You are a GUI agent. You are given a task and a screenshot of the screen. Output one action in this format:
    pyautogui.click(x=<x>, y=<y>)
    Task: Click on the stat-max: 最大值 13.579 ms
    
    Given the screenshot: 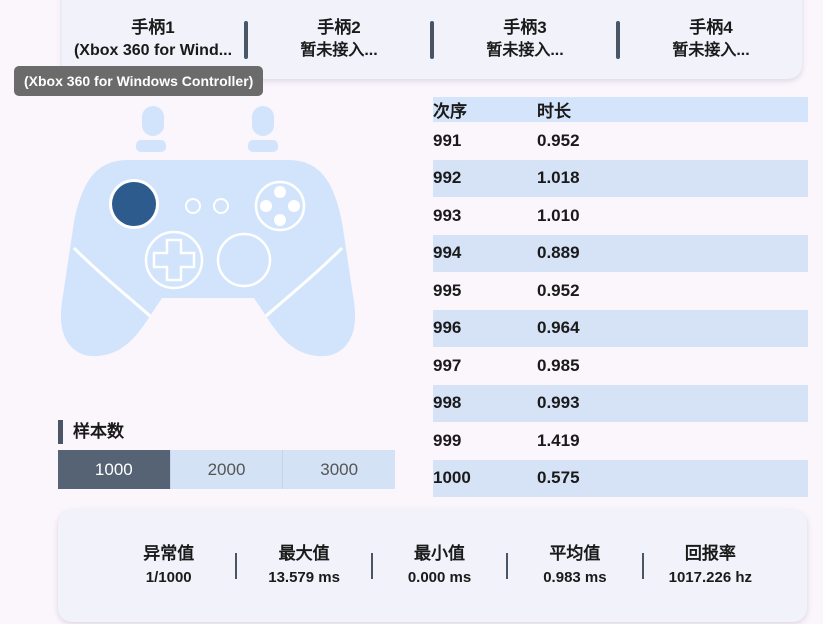 What is the action you would take?
    pyautogui.click(x=303, y=566)
    